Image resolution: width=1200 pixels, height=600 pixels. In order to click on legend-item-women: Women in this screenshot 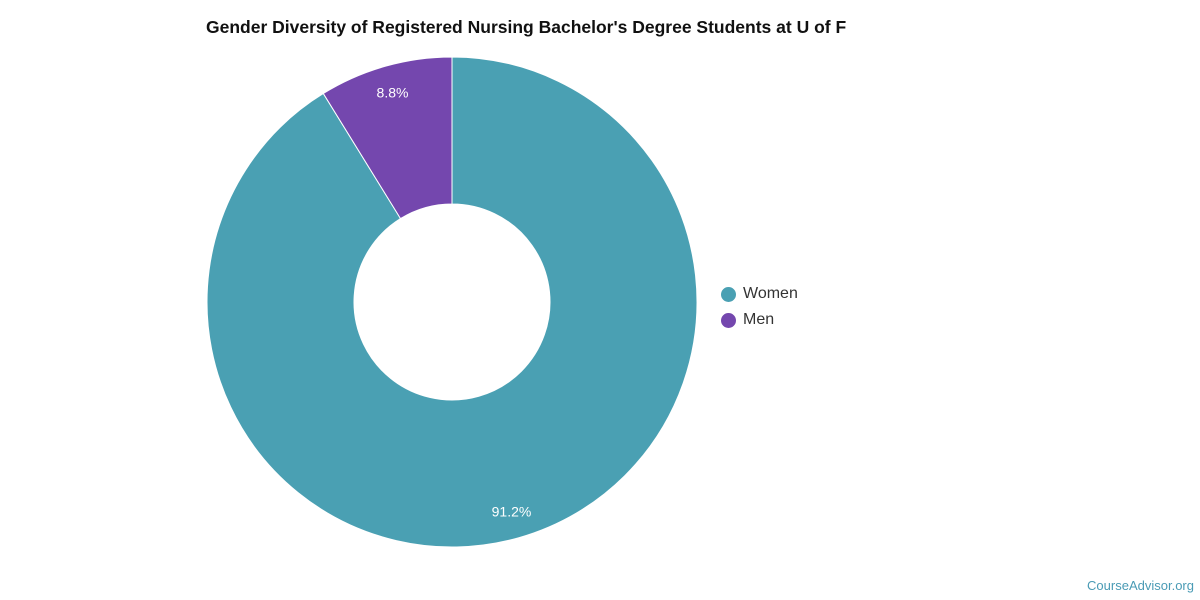, I will do `click(759, 294)`.